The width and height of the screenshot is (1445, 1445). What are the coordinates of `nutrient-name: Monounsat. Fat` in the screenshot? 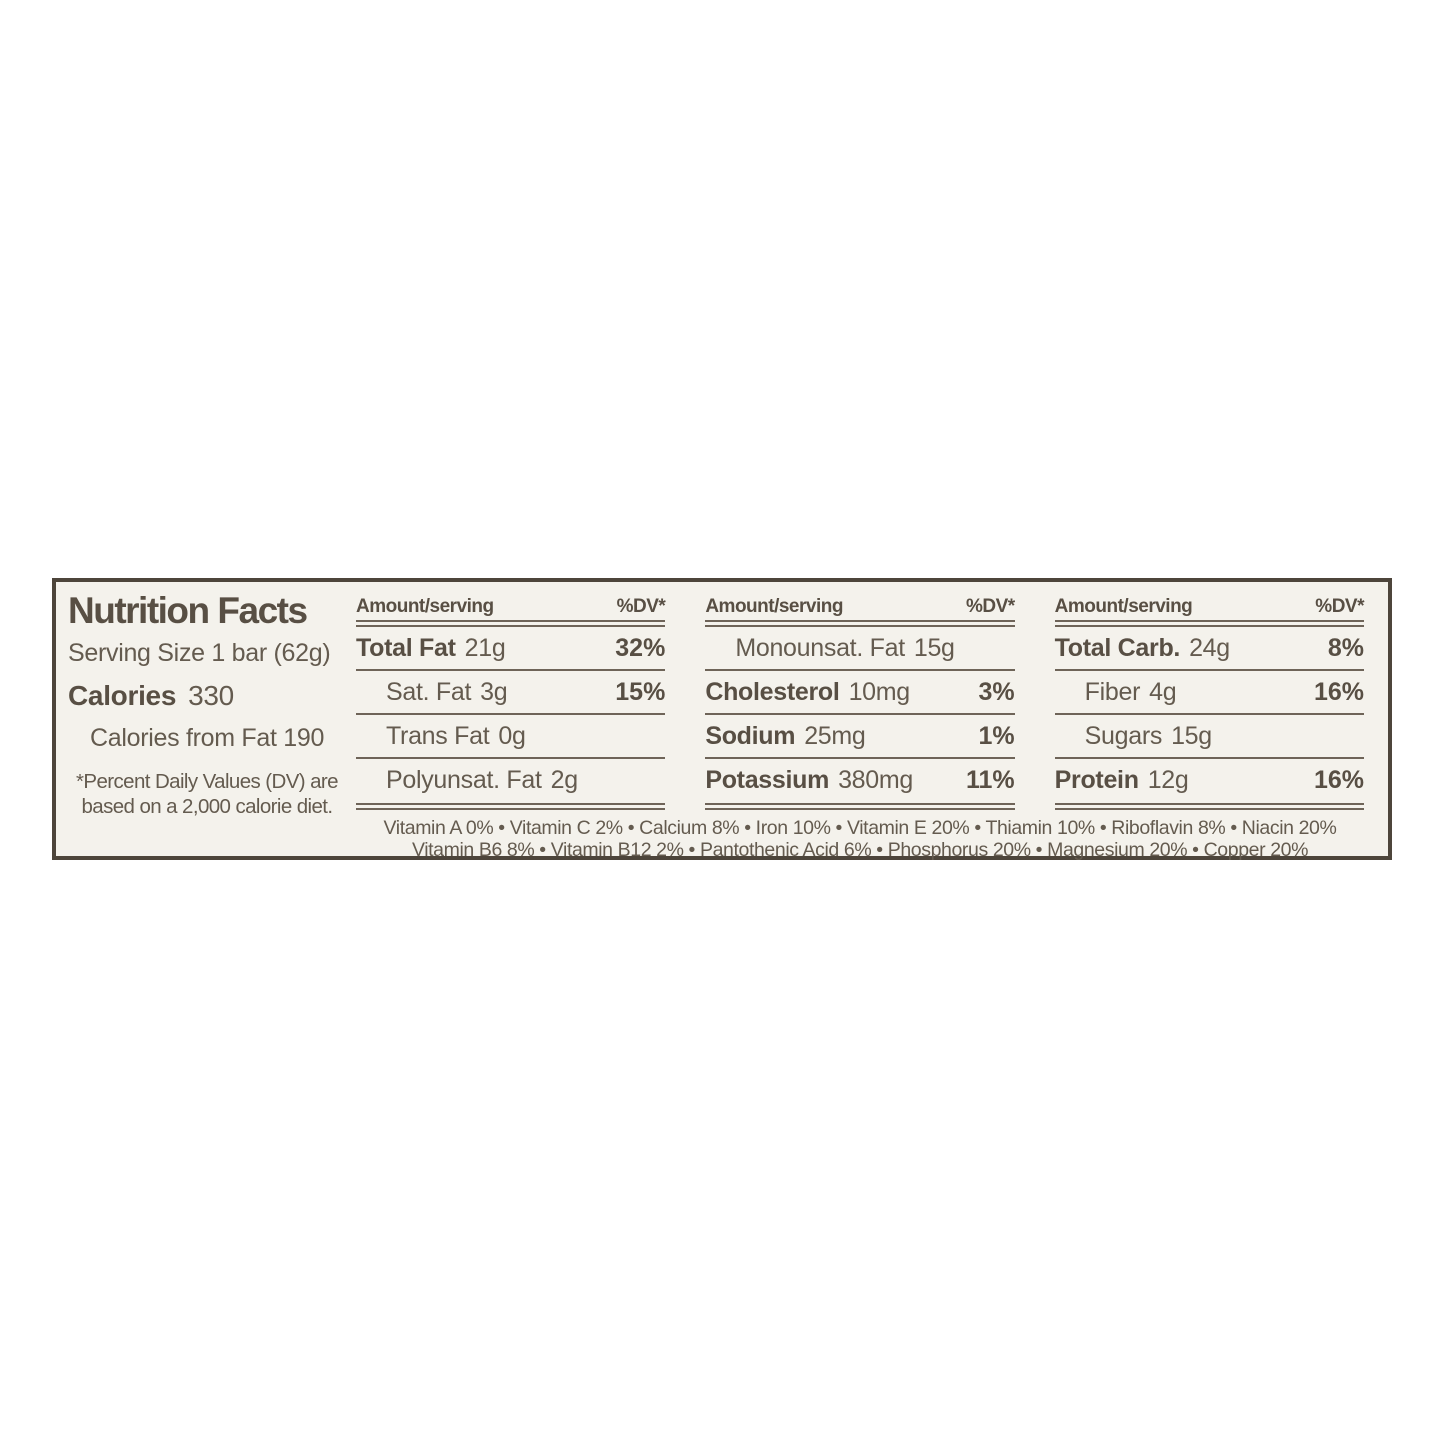 It's located at (820, 647).